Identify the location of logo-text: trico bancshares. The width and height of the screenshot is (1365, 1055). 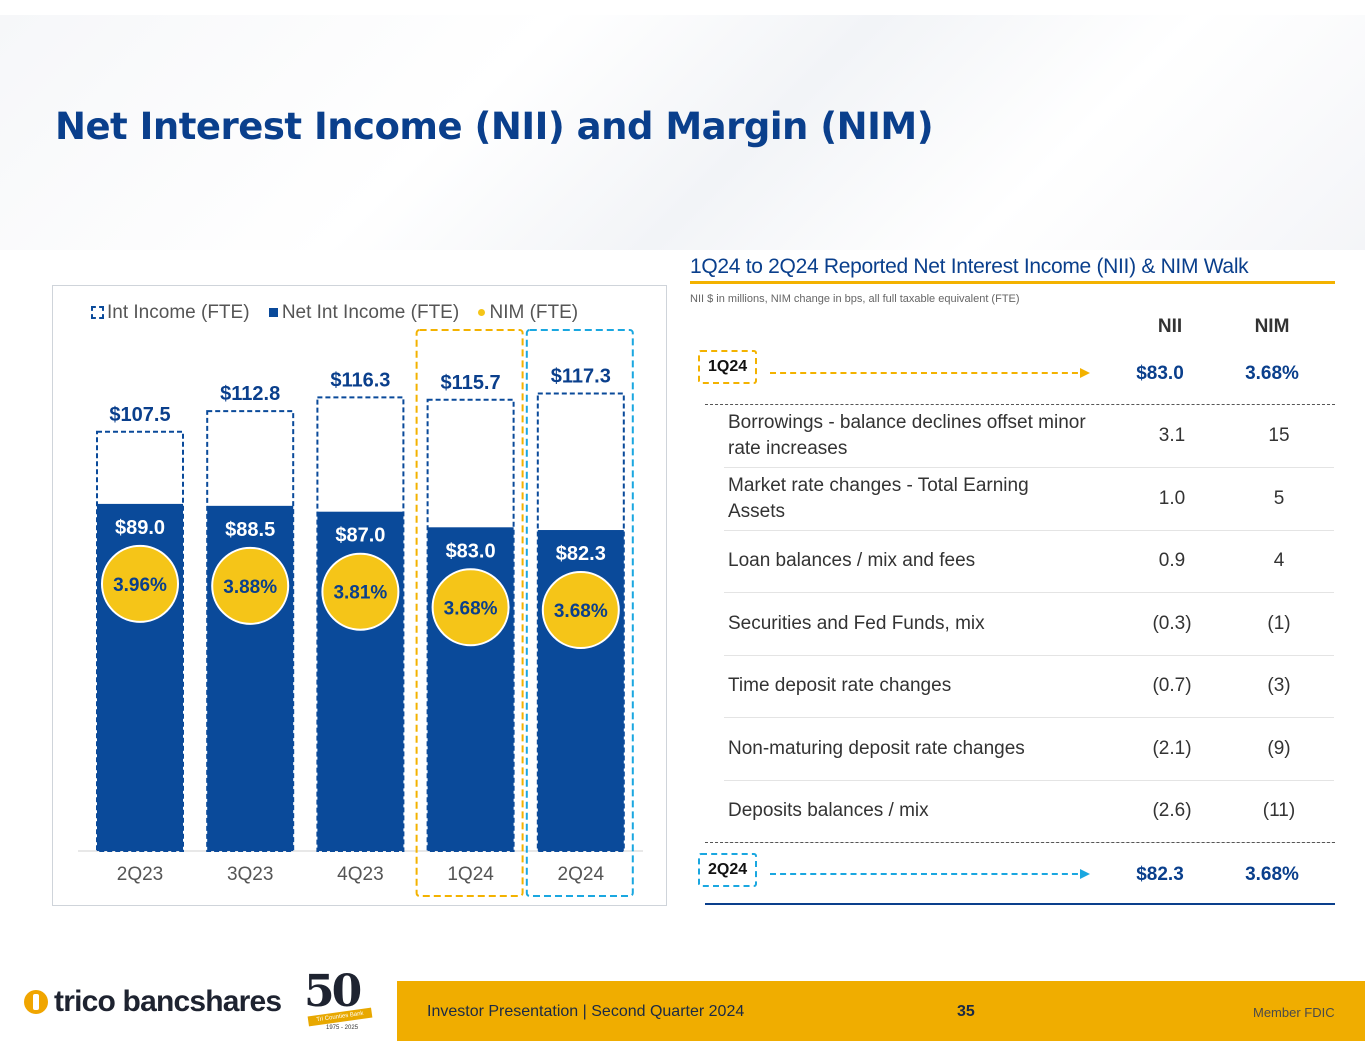
(168, 1001).